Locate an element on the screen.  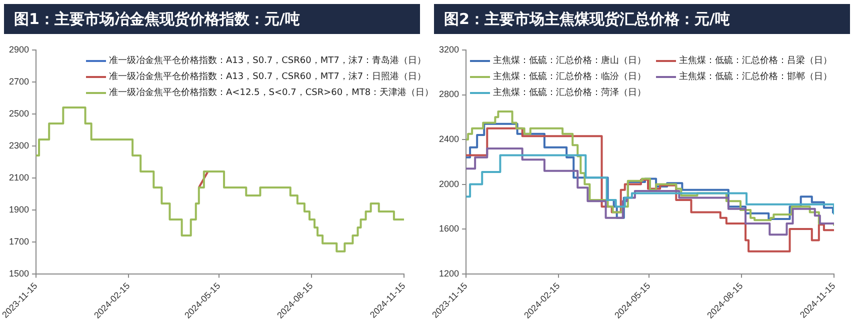
chart-title: 图2：主要市场主焦煤现货汇总价格：元/吨 is located at coordinates (642, 19).